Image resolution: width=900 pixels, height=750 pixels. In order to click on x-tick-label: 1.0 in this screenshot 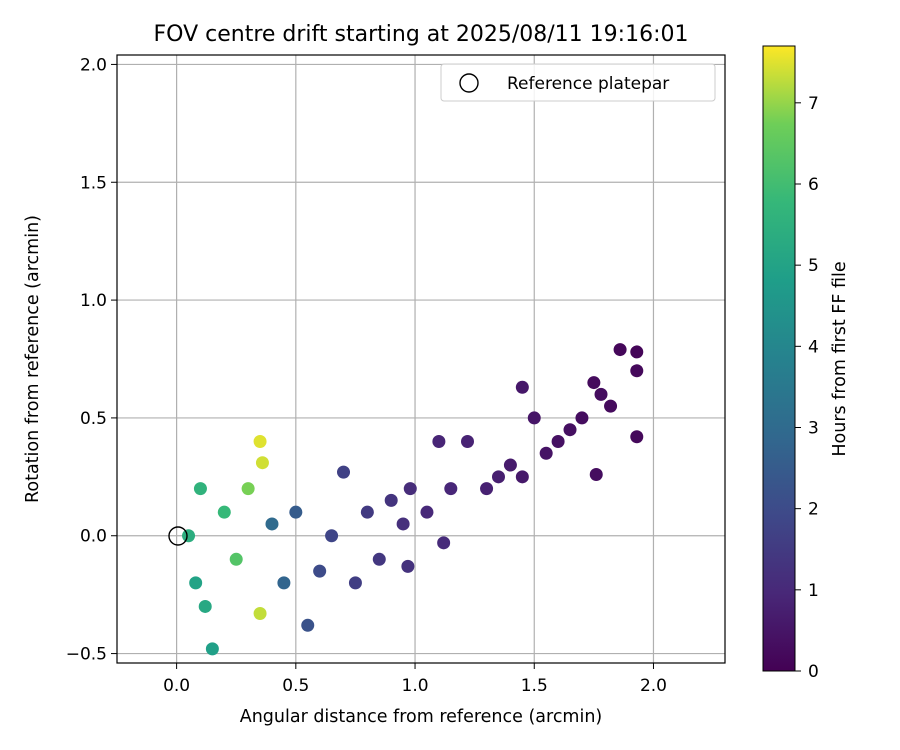, I will do `click(415, 686)`.